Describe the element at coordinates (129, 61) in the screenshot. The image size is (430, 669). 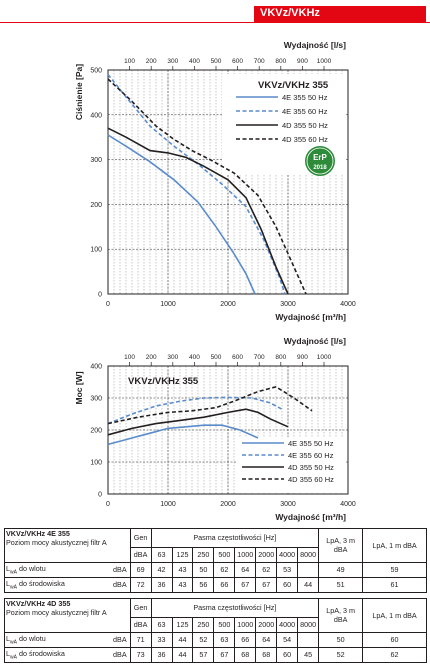
I see `top-tick-label: 100` at that location.